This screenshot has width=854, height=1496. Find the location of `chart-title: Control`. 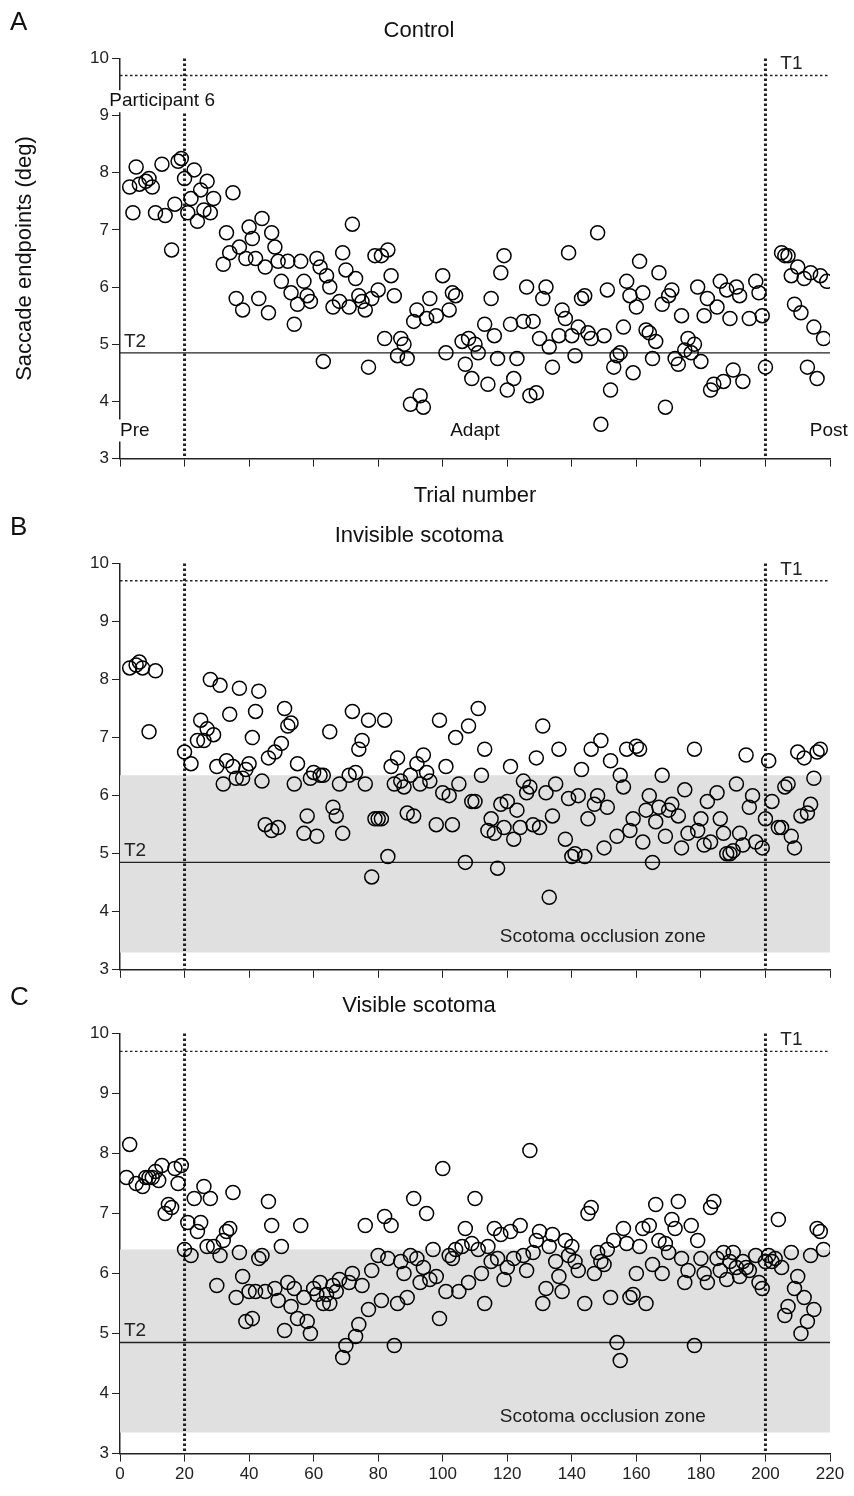

chart-title: Control is located at coordinates (419, 30).